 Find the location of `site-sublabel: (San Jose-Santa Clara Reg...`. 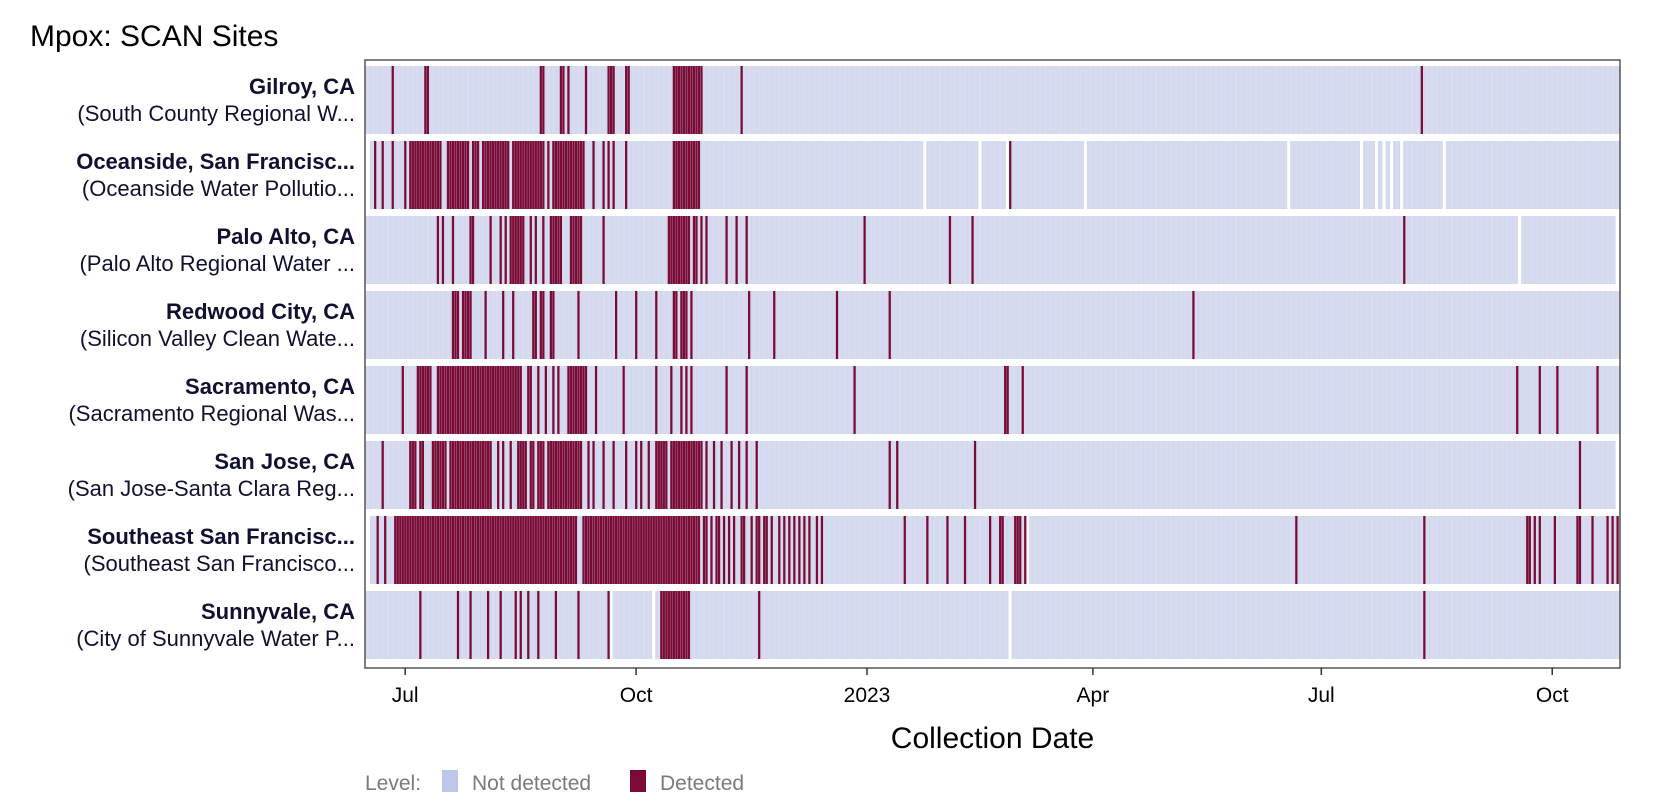

site-sublabel: (San Jose-Santa Clara Reg... is located at coordinates (211, 488).